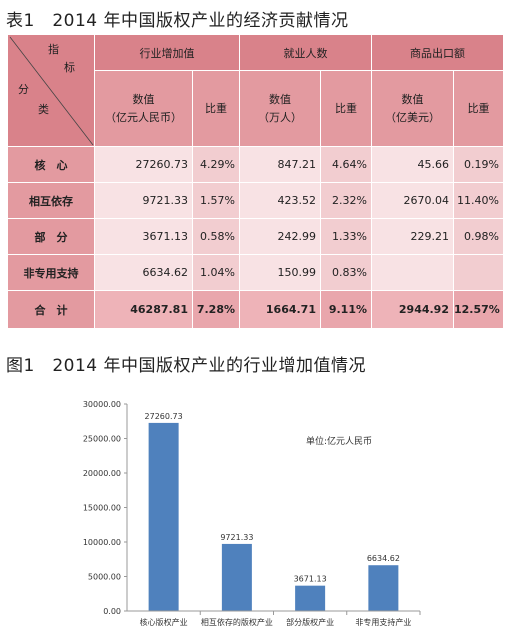  I want to click on cell: 847.21, so click(280, 164).